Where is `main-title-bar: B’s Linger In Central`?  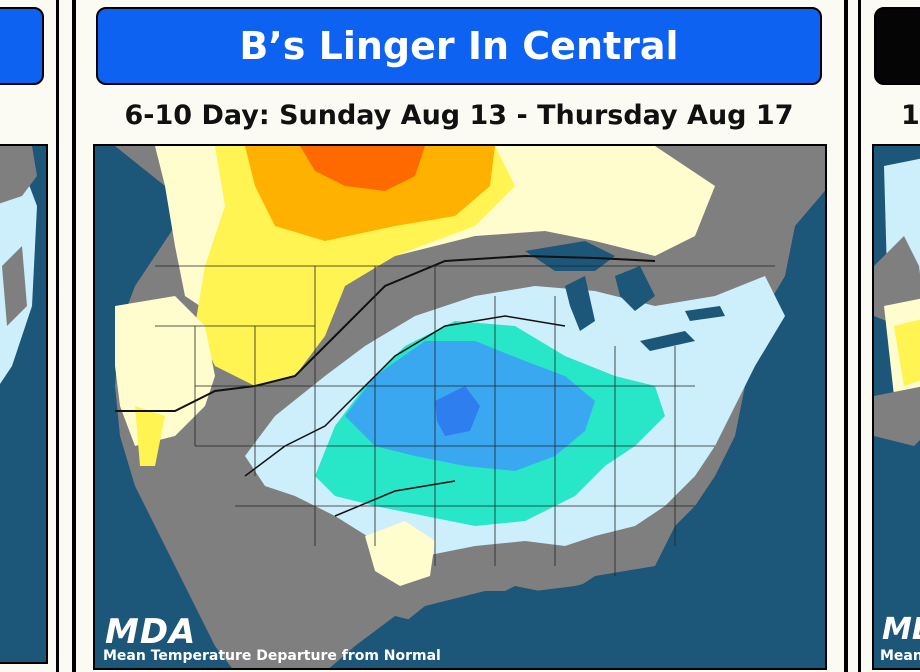 main-title-bar: B’s Linger In Central is located at coordinates (459, 46).